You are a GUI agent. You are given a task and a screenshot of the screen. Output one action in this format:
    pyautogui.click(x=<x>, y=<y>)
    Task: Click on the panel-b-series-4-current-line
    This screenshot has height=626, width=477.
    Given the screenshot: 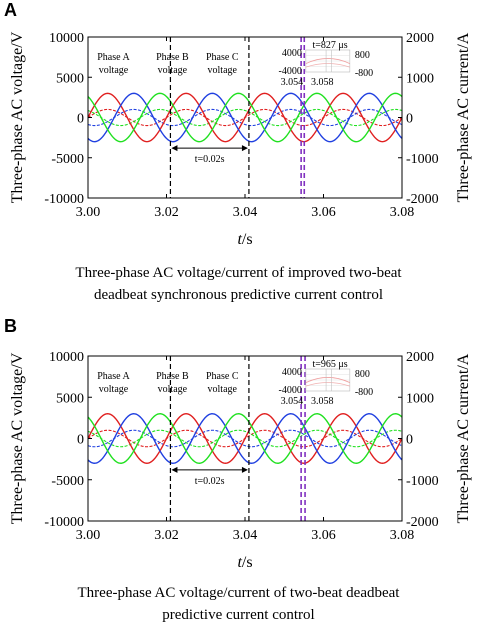 What is the action you would take?
    pyautogui.click(x=245, y=438)
    